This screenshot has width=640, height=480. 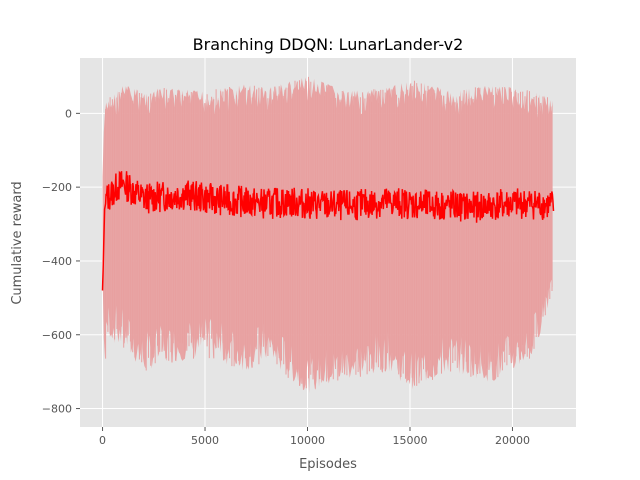 I want to click on x-tick-label: 10000, so click(x=307, y=440).